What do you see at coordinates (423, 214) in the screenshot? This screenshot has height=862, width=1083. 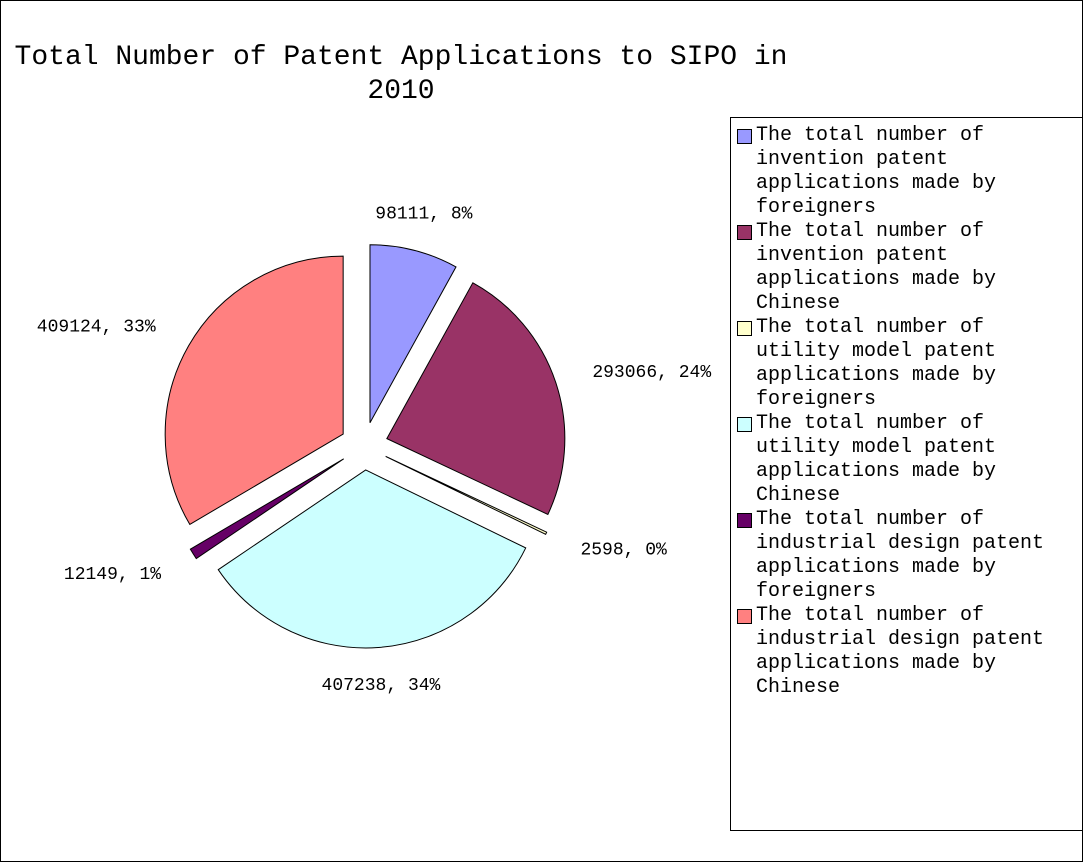 I see `data-label: 98111, 8%` at bounding box center [423, 214].